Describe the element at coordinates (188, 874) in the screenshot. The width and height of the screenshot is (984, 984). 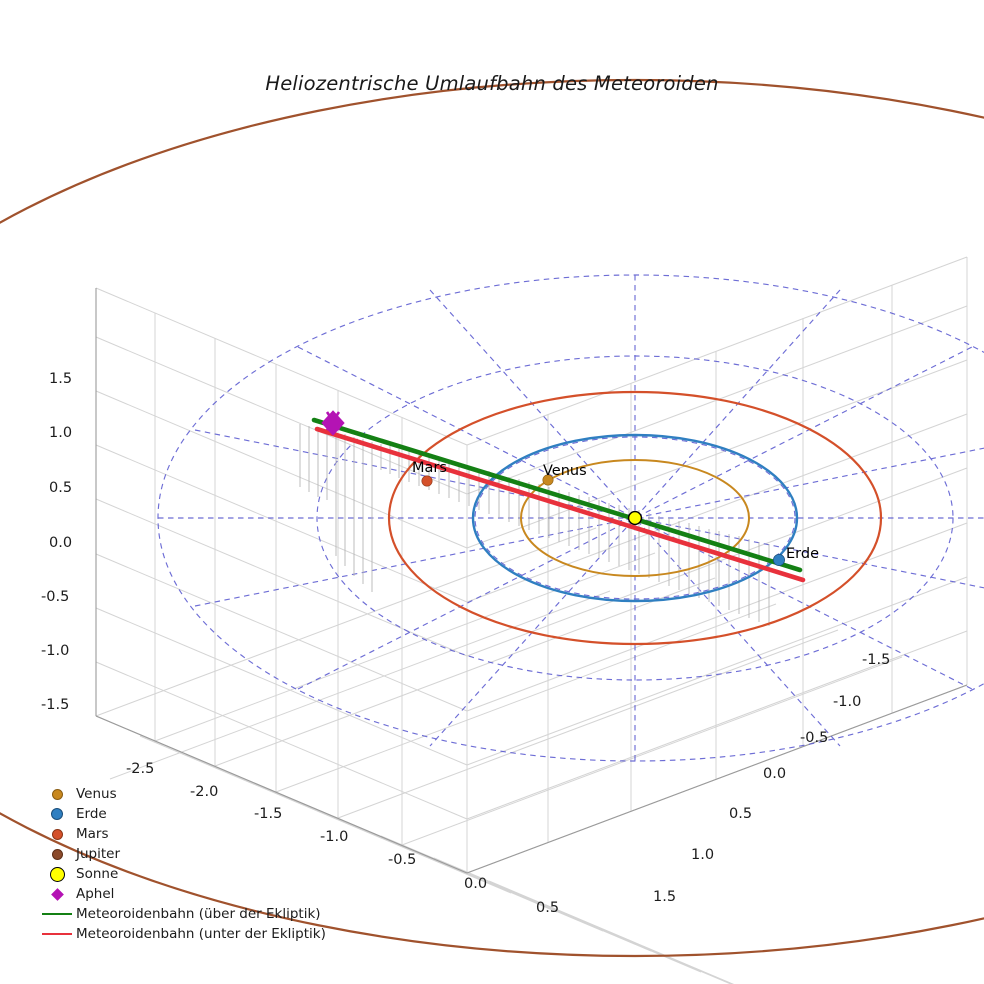
I see `legend-item-sonne: Sonne` at that location.